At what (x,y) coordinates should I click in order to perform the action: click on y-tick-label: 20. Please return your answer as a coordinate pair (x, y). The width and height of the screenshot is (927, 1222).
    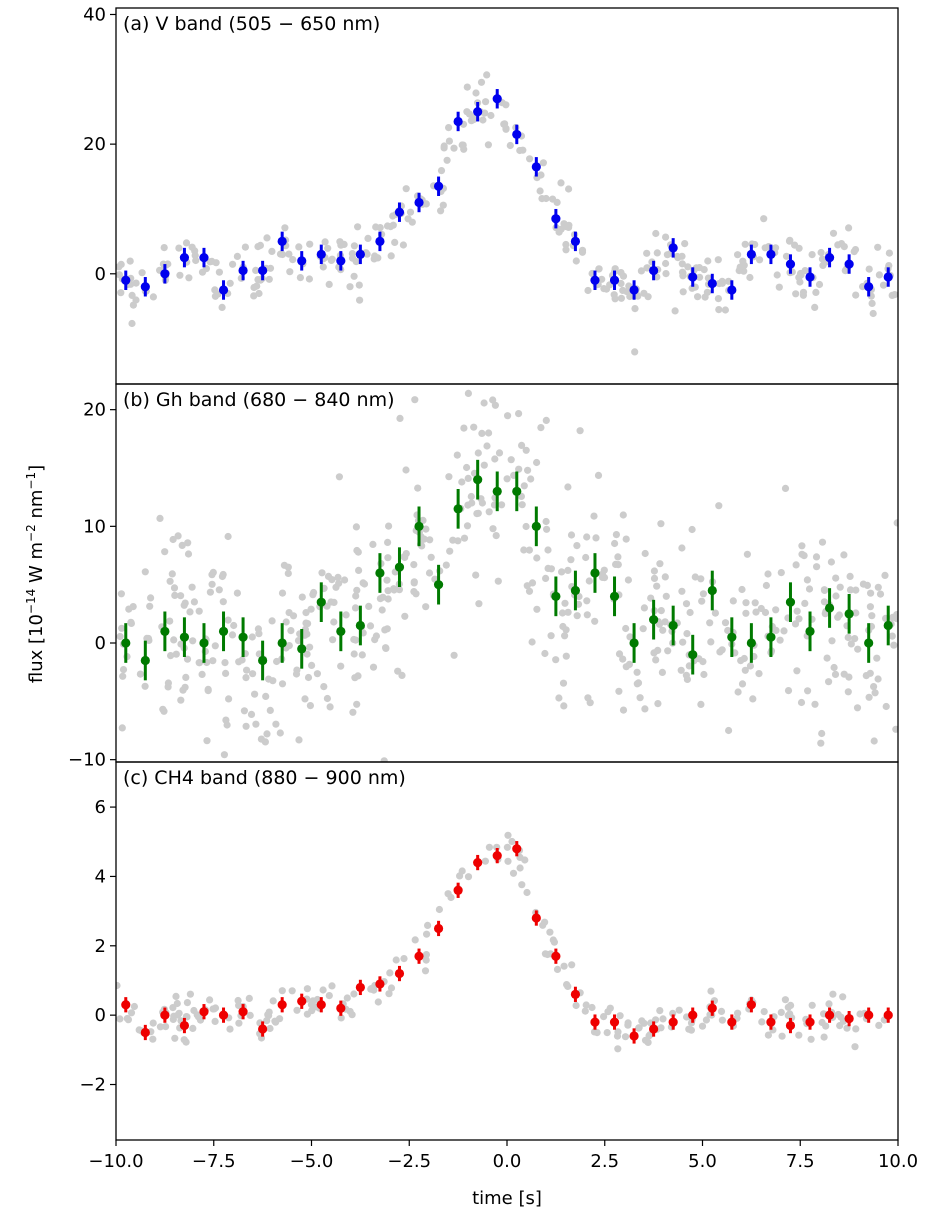
    Looking at the image, I should click on (94, 410).